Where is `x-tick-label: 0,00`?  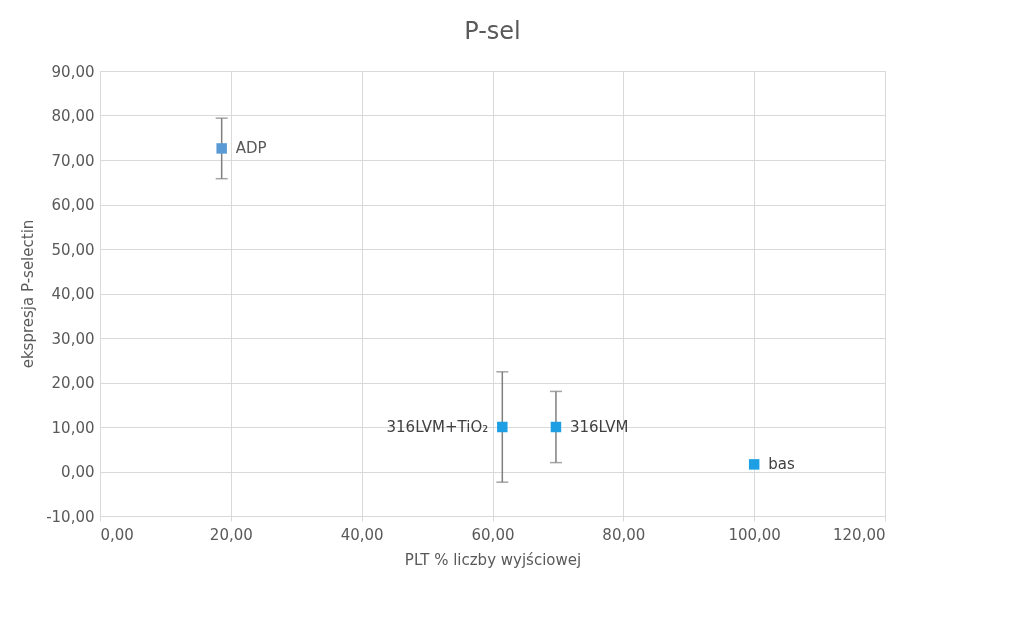 x-tick-label: 0,00 is located at coordinates (117, 534).